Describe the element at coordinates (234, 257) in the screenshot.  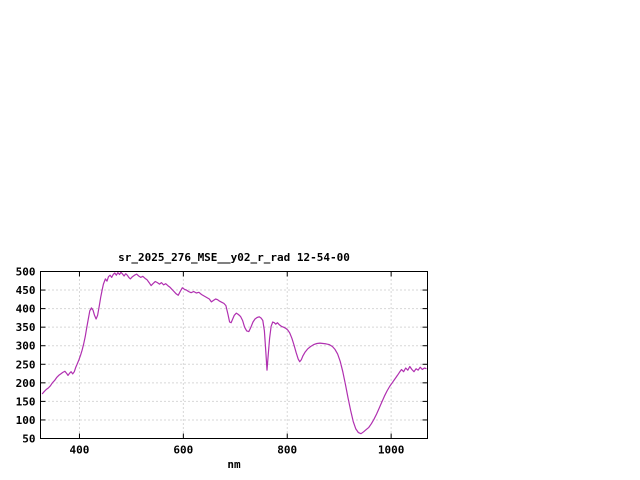
I see `chart-title: sr_2025_276_MSE__y02_r_rad 12-54-00` at that location.